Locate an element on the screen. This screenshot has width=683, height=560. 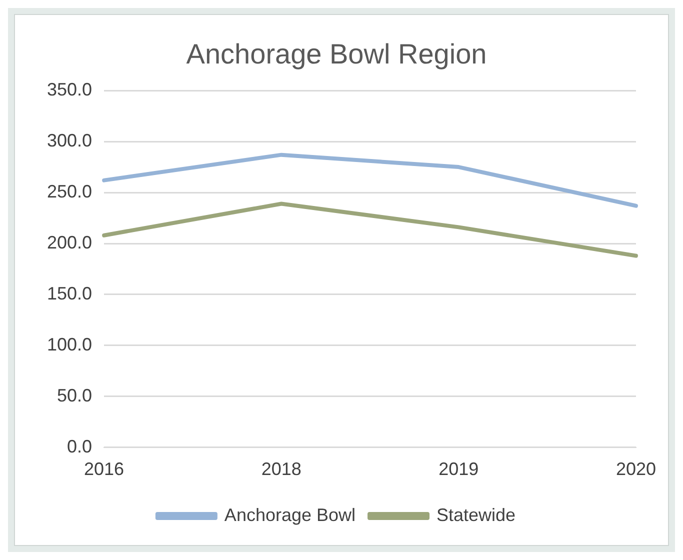
chart-title: Anchorage Bowl Region is located at coordinates (336, 54).